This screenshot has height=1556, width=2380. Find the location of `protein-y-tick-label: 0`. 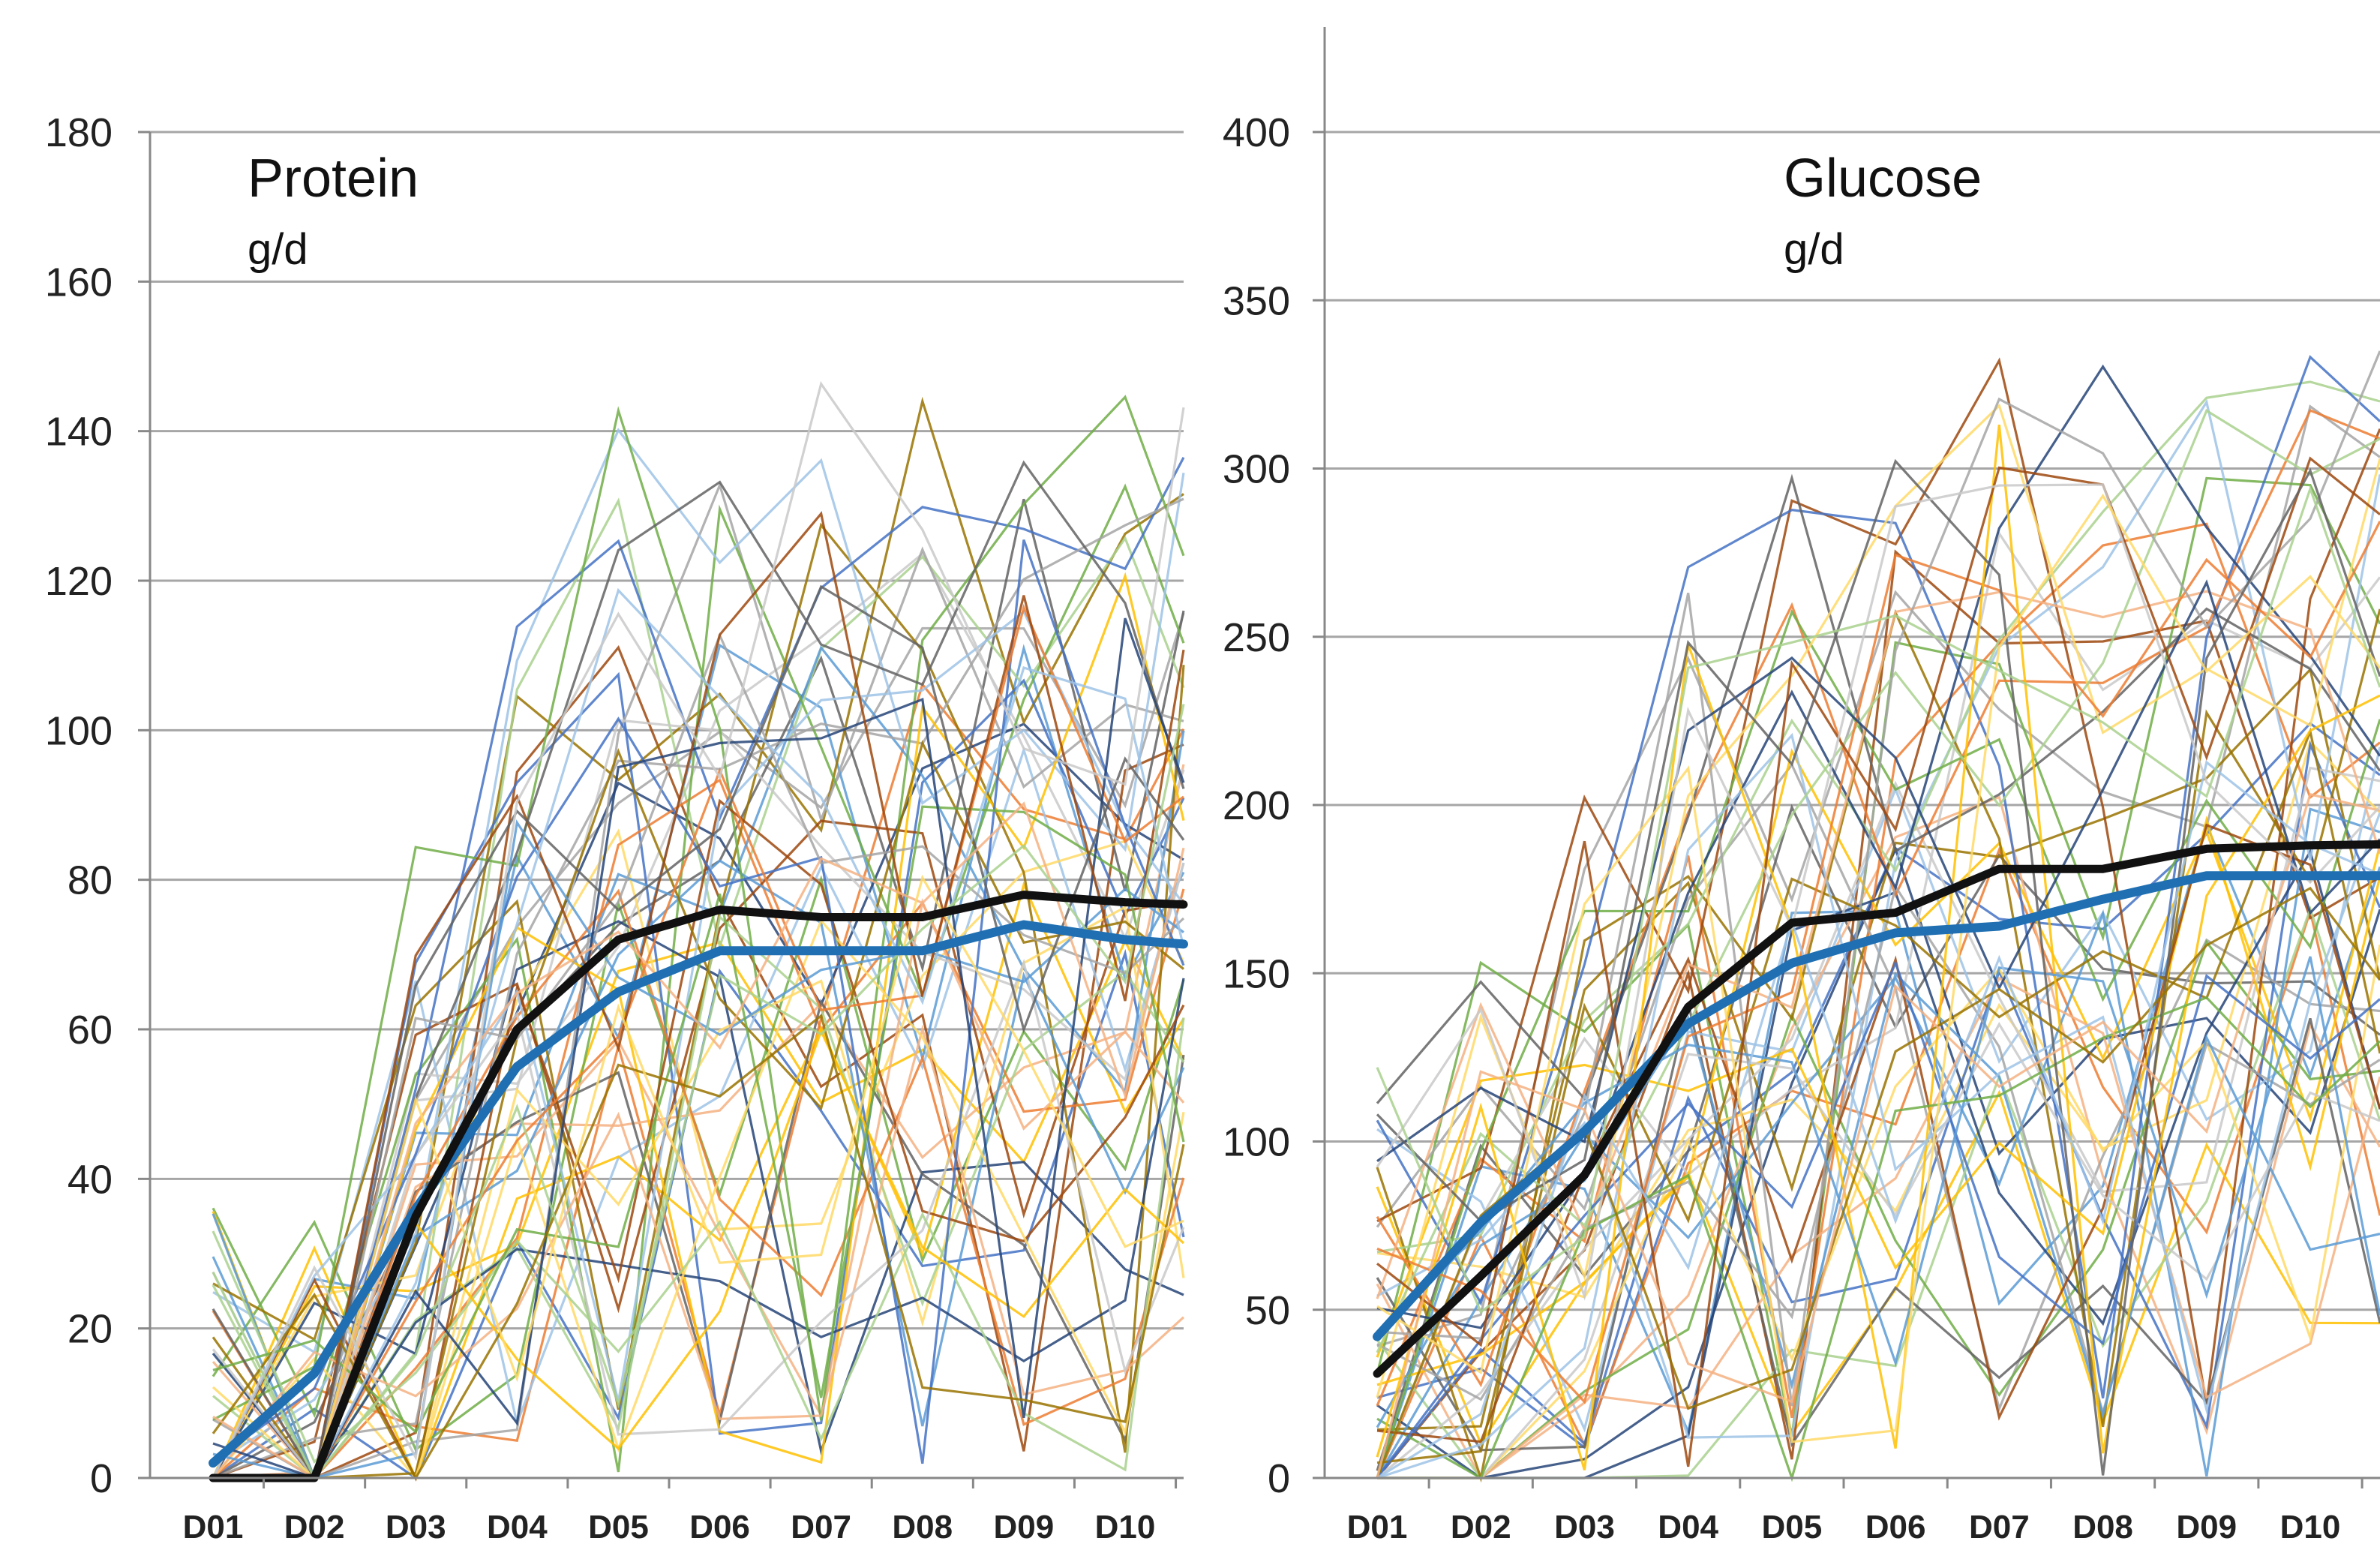

protein-y-tick-label: 0 is located at coordinates (101, 1478).